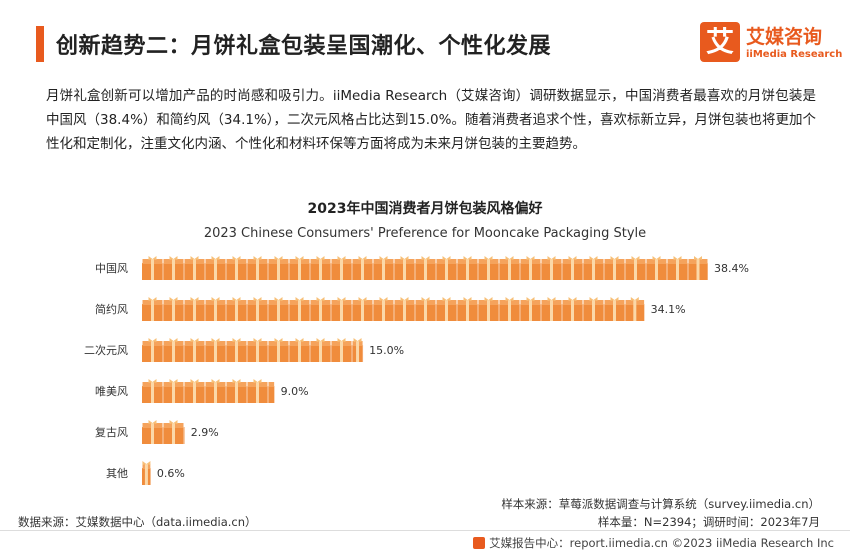  What do you see at coordinates (794, 54) in the screenshot?
I see `logo-name-en: iiMedia Research` at bounding box center [794, 54].